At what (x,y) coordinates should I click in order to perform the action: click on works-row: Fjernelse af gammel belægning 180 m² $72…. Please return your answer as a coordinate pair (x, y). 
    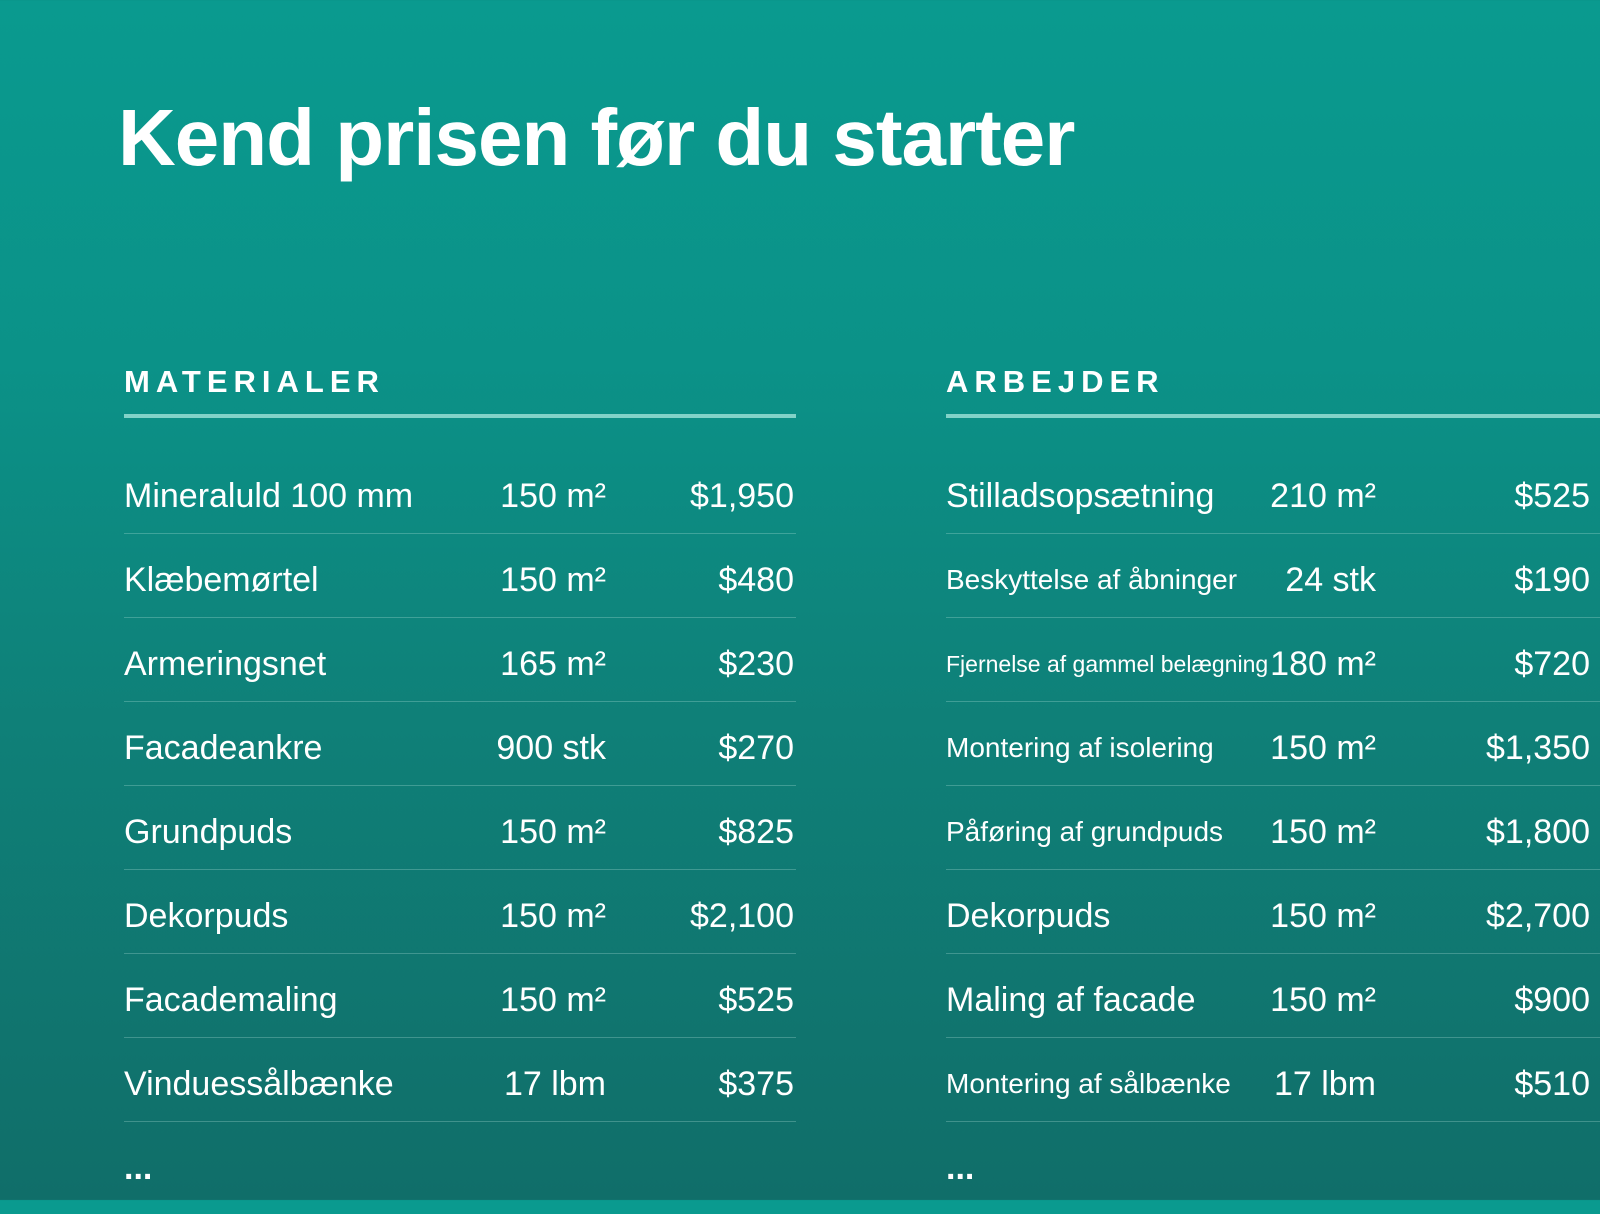
    Looking at the image, I should click on (1273, 660).